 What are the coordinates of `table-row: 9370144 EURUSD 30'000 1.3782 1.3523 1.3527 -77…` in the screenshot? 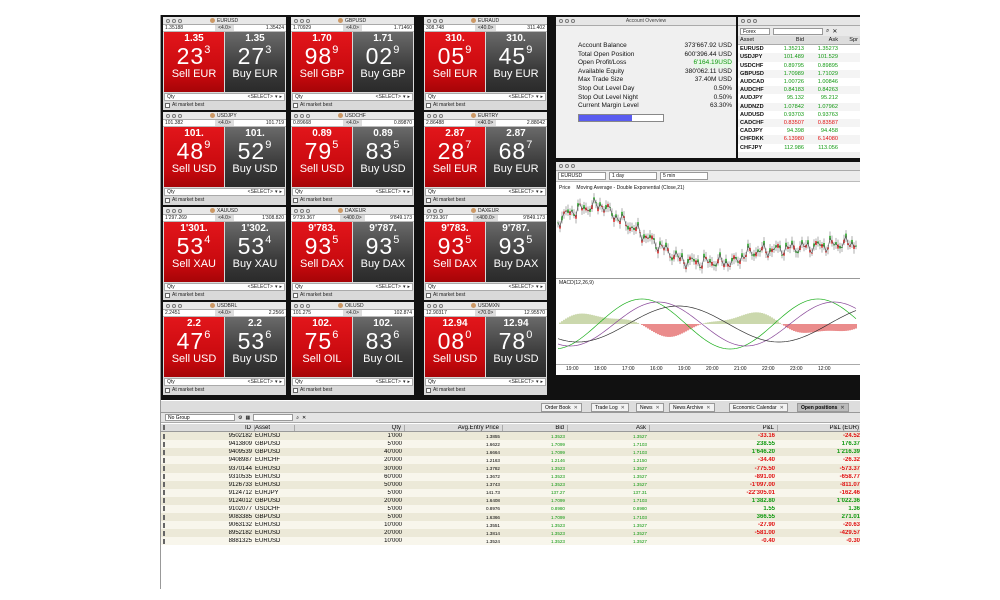 It's located at (510, 468).